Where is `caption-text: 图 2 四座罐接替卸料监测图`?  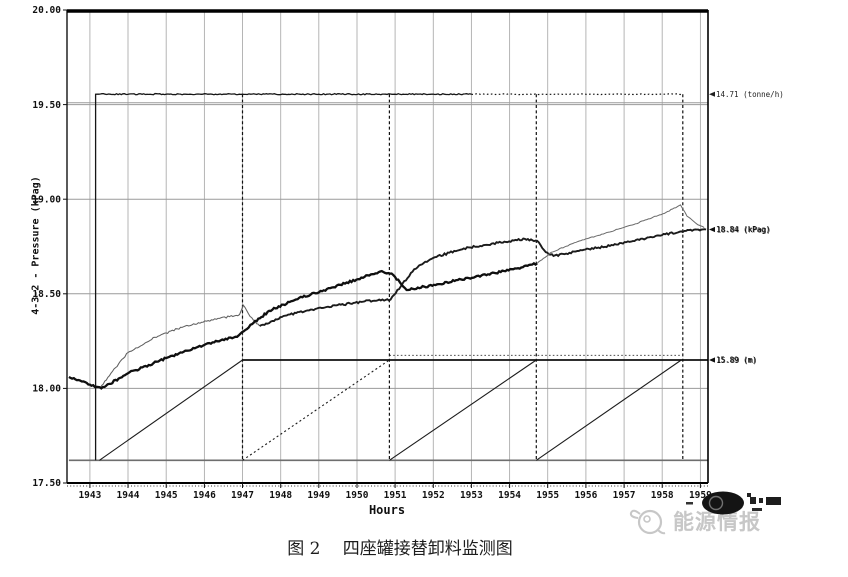 caption-text: 图 2 四座罐接替卸料监测图 is located at coordinates (400, 549).